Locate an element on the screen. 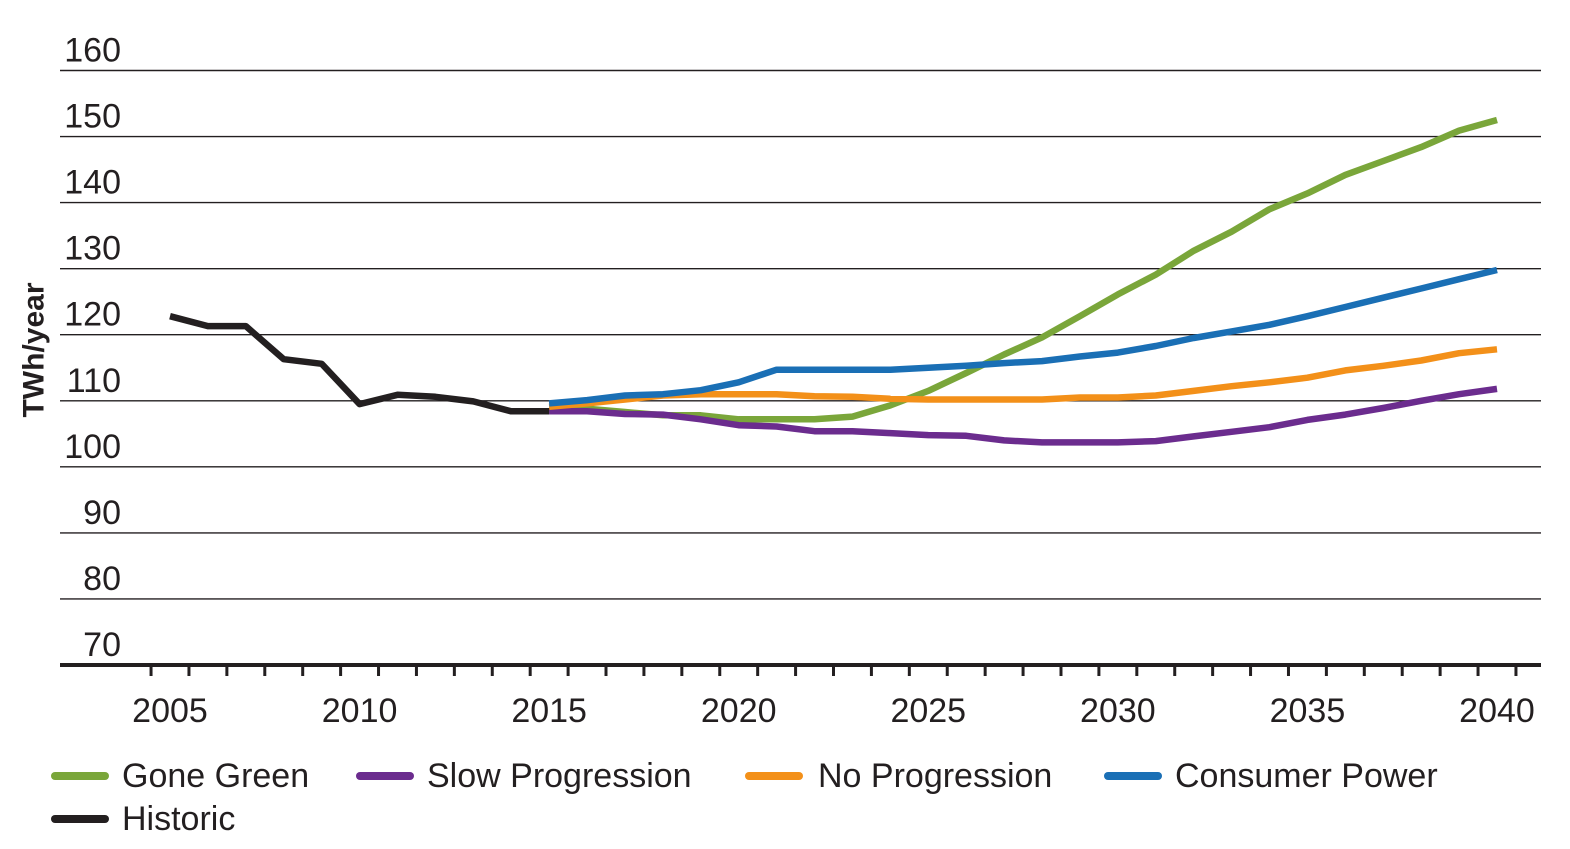 The height and width of the screenshot is (849, 1570). legend-item-slow-progression: Slow Progression is located at coordinates (524, 776).